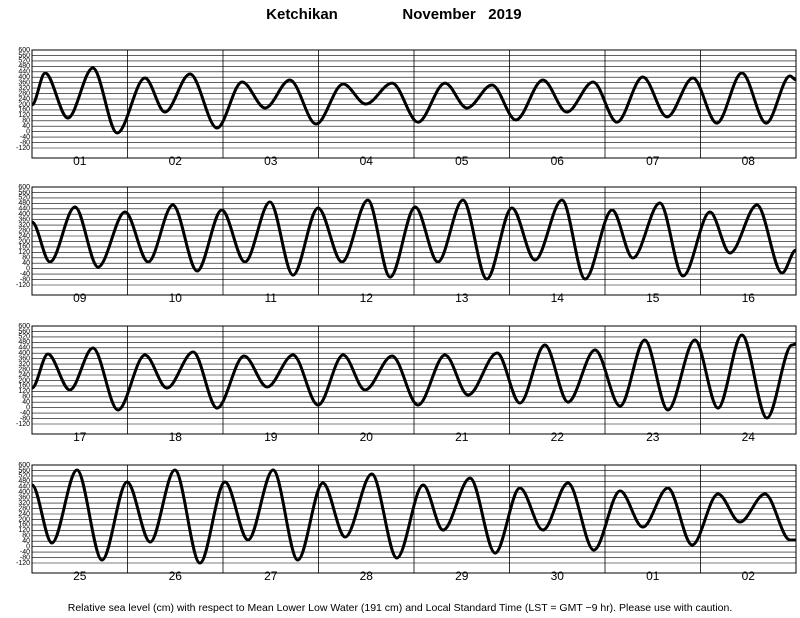 This screenshot has width=800, height=618. Describe the element at coordinates (558, 437) in the screenshot. I see `day-label: 22` at that location.